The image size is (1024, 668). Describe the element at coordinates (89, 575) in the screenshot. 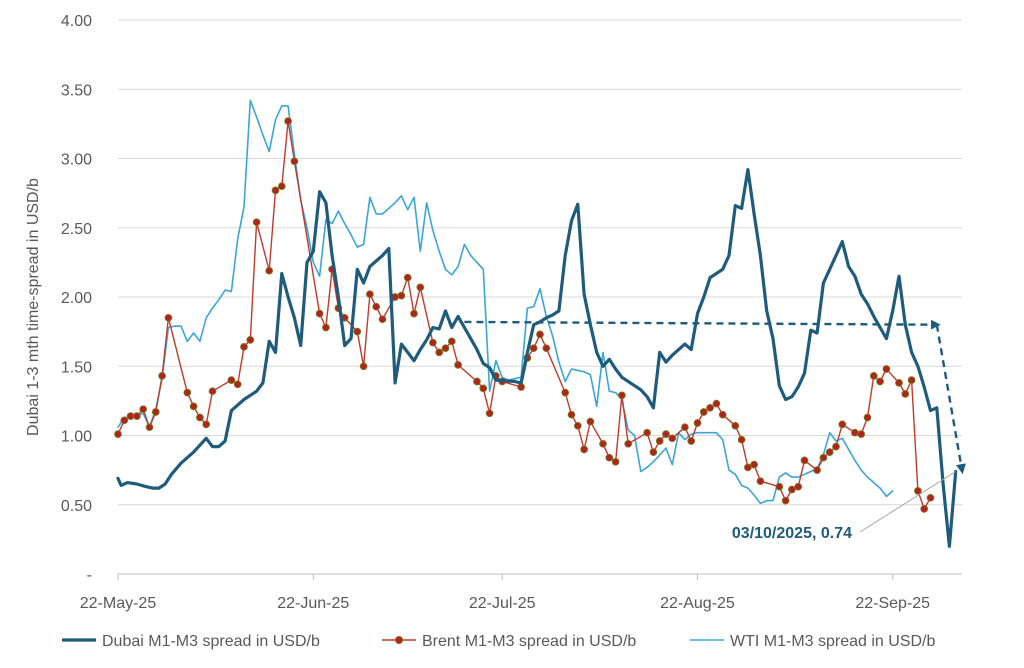

I see `y-tick-label: -` at that location.